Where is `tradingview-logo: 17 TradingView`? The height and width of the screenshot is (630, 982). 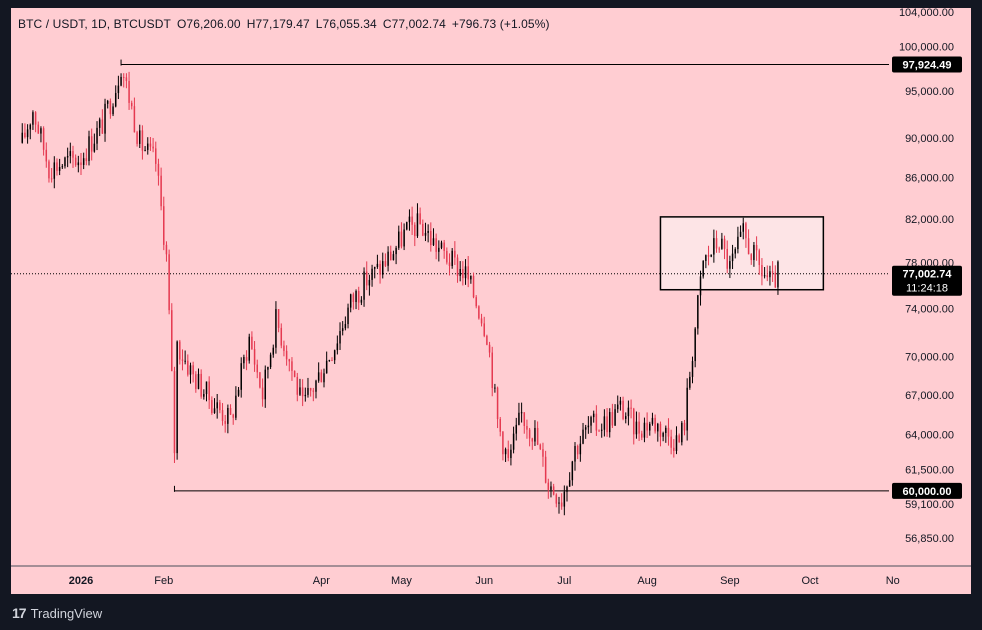
tradingview-logo: 17 TradingView is located at coordinates (57, 613).